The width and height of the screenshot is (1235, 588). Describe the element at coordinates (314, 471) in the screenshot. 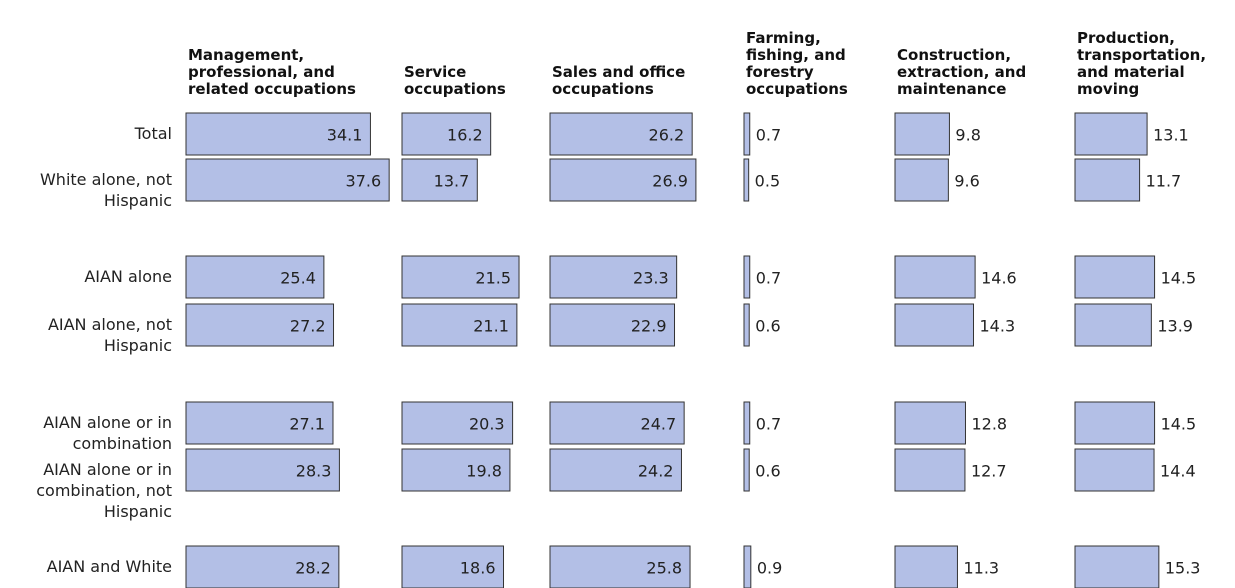

I see `value-label: 28.3` at that location.